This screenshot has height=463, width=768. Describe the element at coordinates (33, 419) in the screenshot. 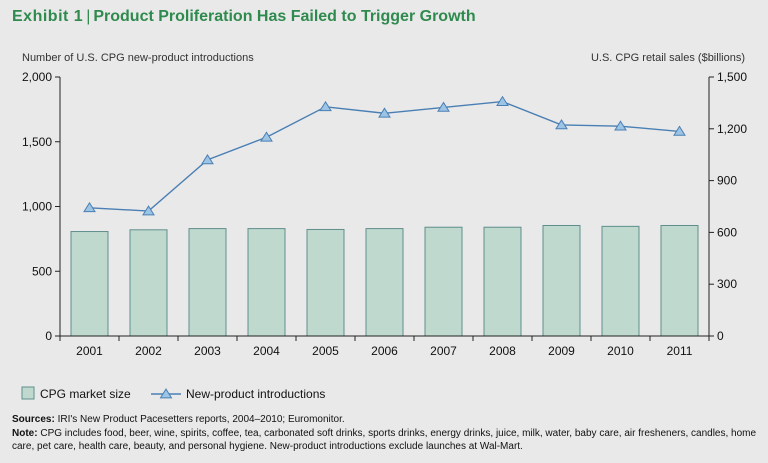

I see `sources-label: Sources:` at that location.